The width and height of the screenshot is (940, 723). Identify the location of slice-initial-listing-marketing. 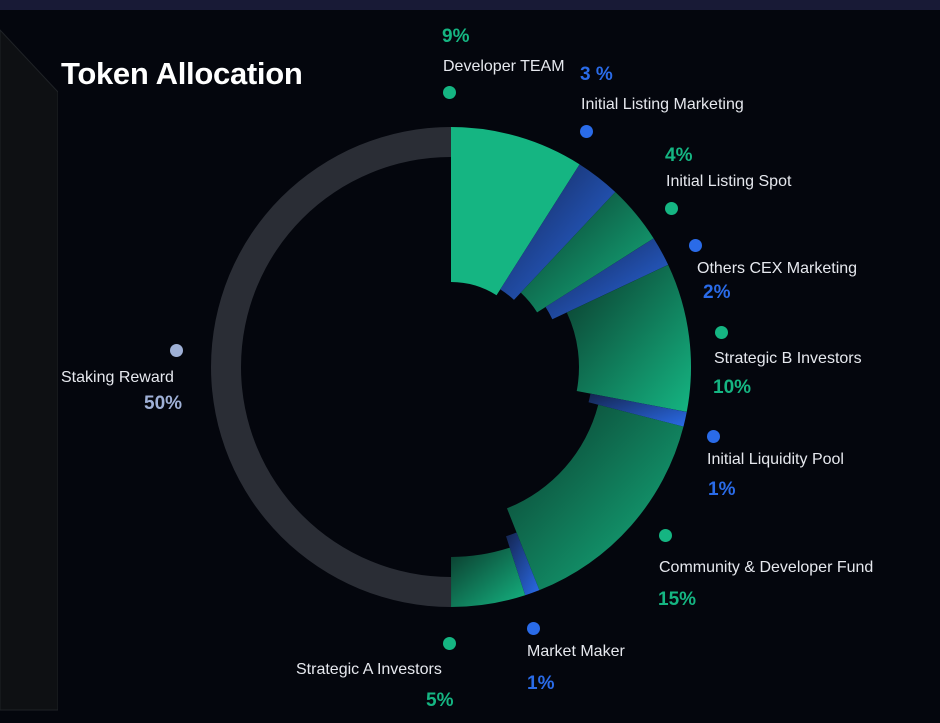
(558, 232).